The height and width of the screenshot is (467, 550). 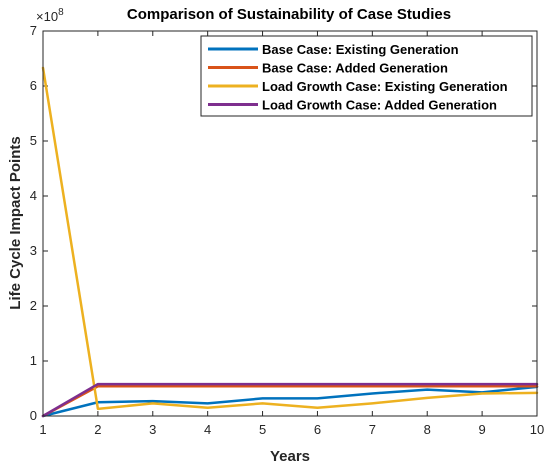 What do you see at coordinates (33, 30) in the screenshot?
I see `y-tick-label: 7` at bounding box center [33, 30].